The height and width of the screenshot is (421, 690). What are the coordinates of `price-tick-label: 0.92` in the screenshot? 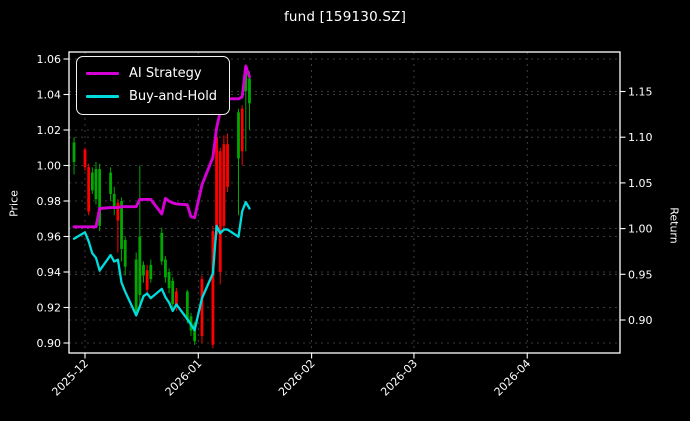 It's located at (49, 308).